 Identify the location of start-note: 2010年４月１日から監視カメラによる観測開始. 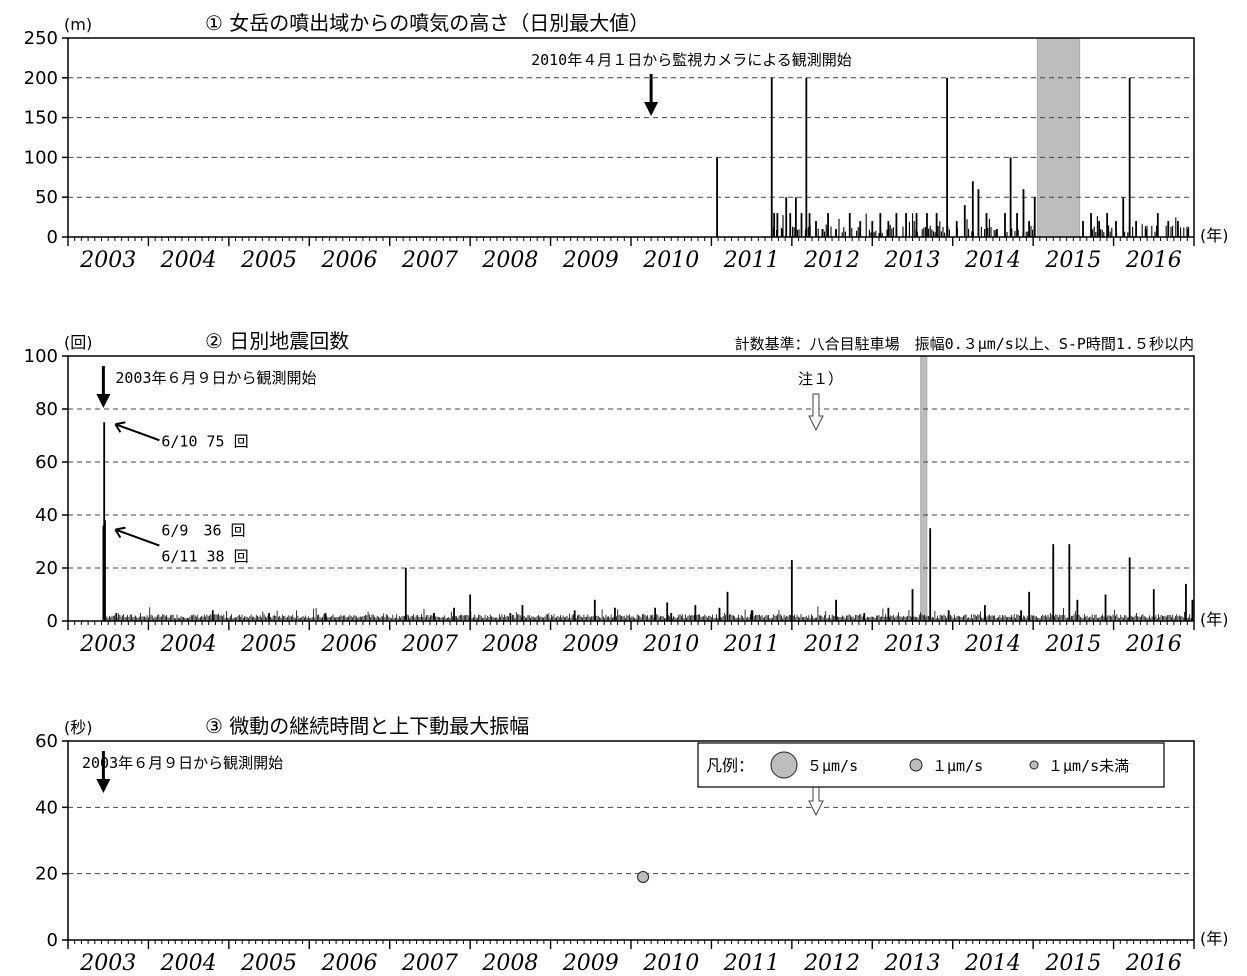
(691, 60).